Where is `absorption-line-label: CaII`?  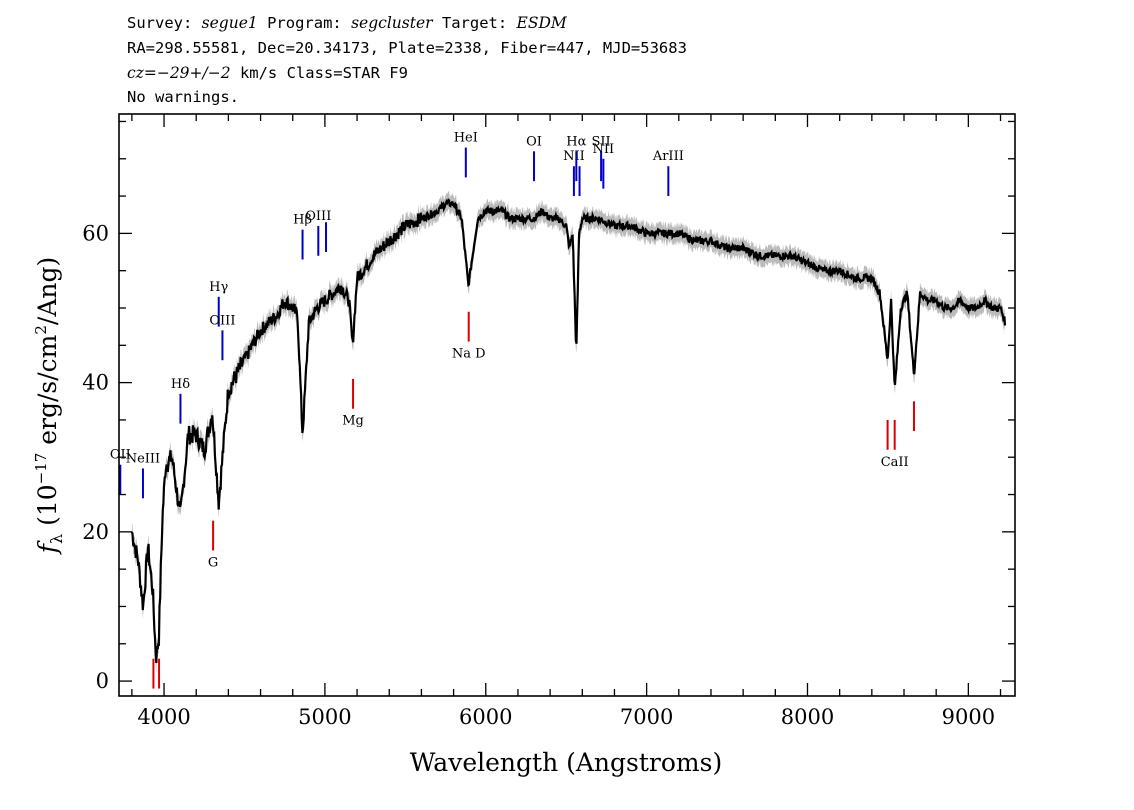 absorption-line-label: CaII is located at coordinates (895, 462).